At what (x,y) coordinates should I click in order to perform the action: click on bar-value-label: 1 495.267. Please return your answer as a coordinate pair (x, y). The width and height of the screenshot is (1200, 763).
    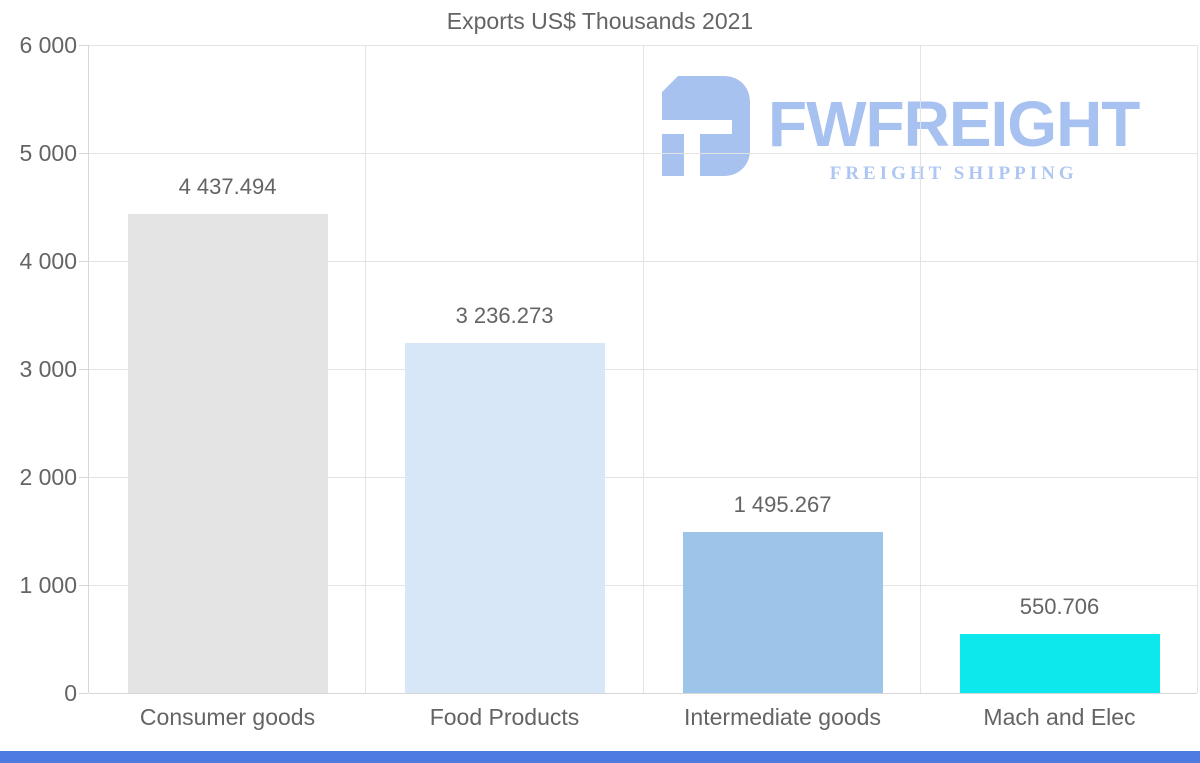
    Looking at the image, I should click on (782, 504).